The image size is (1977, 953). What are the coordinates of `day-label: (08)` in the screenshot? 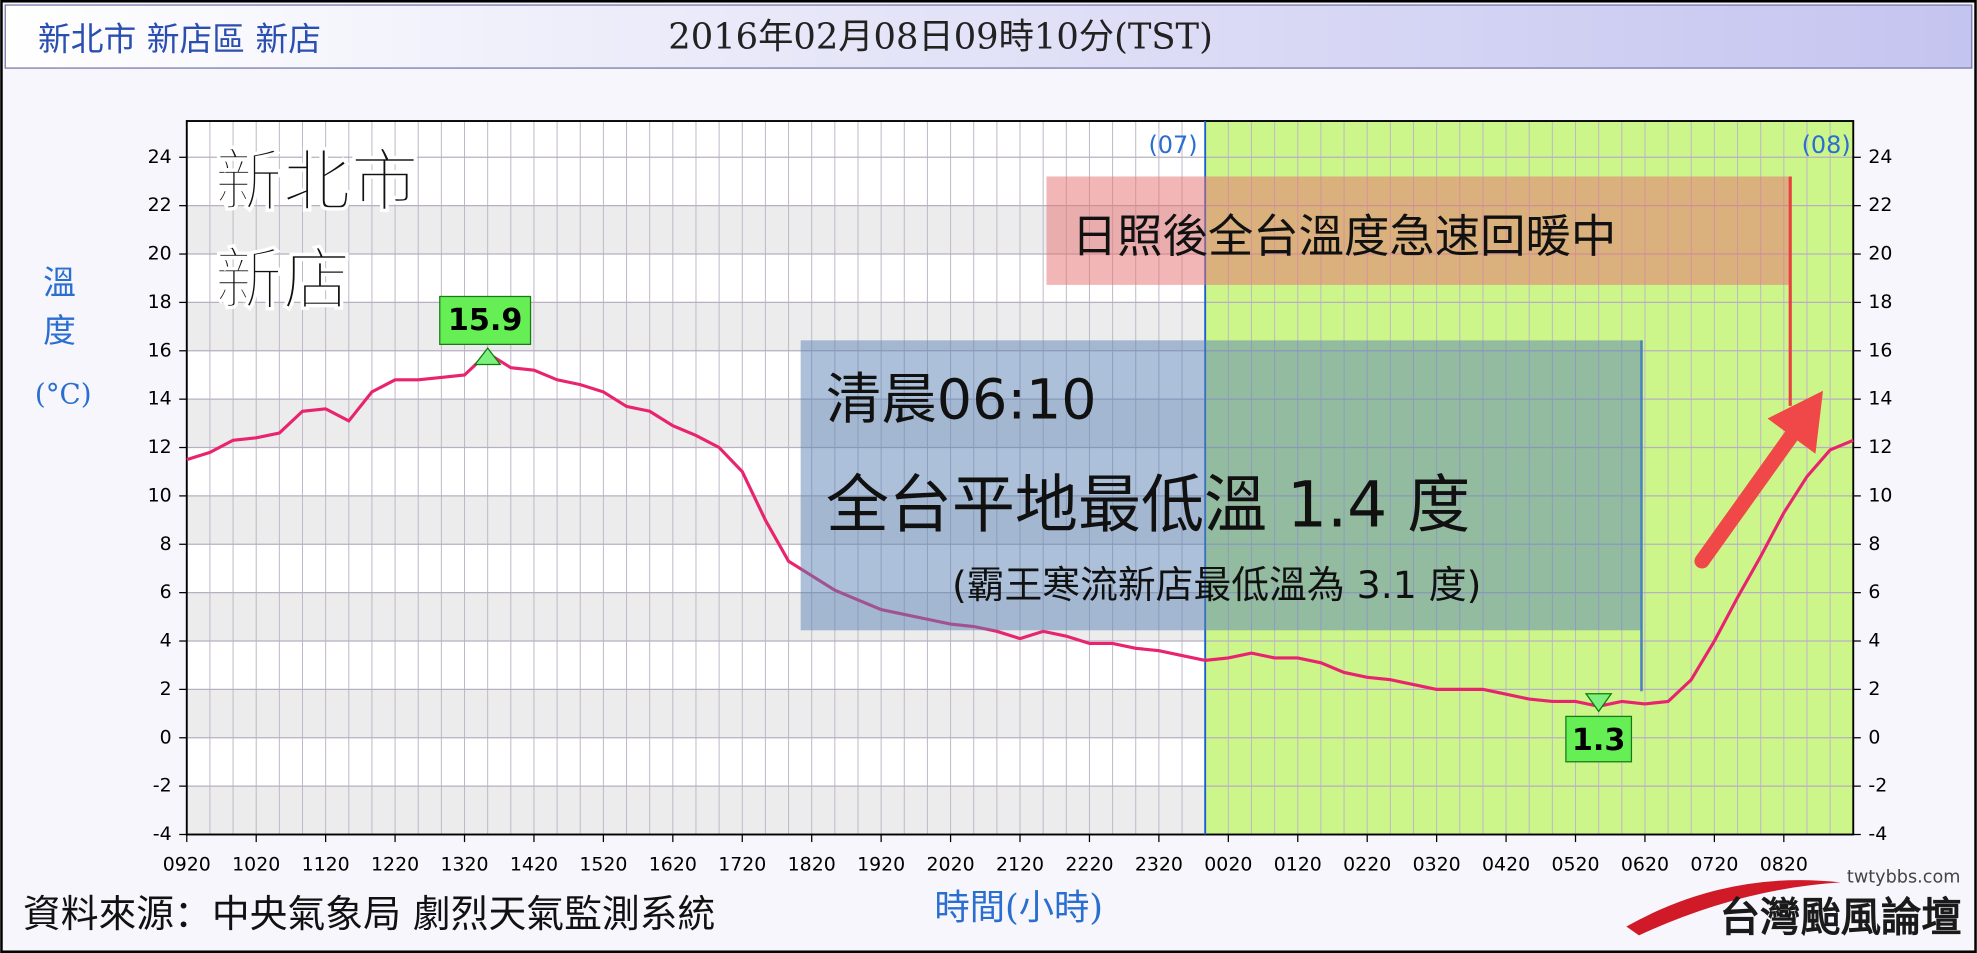 It's located at (1826, 145).